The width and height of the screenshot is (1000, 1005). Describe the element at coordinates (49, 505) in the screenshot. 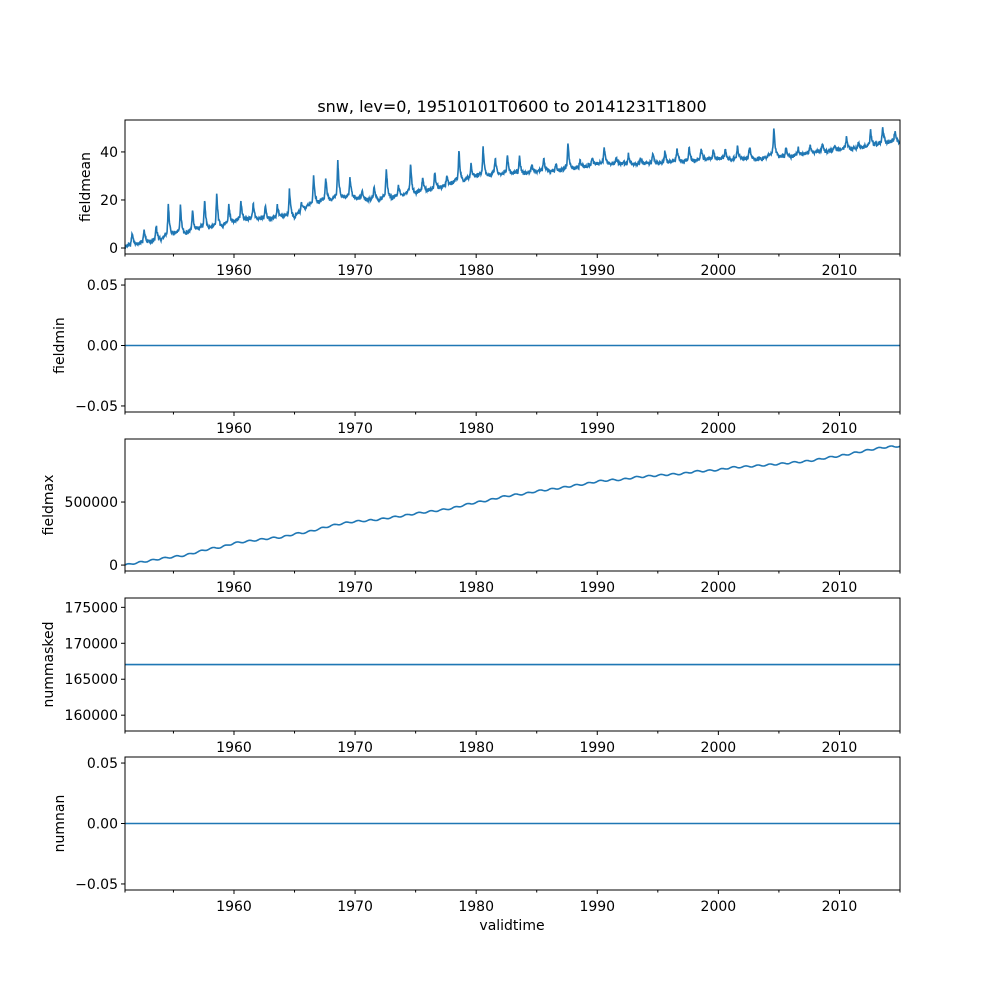

I see `y-axis-label: fieldmax` at that location.